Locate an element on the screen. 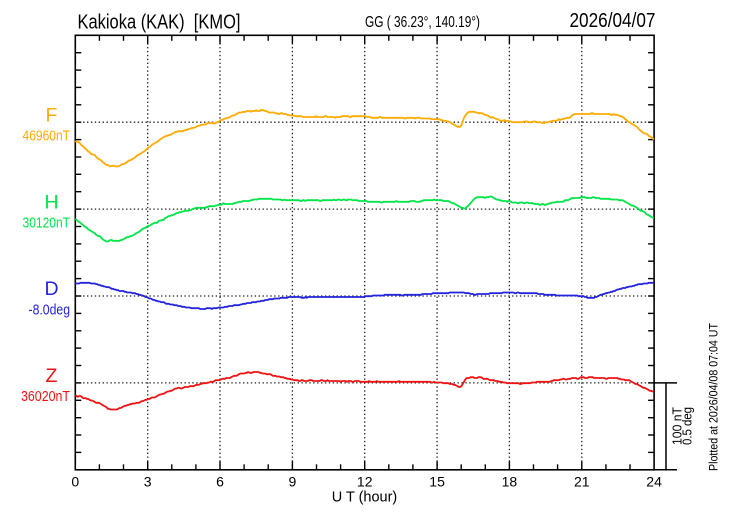 The height and width of the screenshot is (520, 730). svg-text: 9 is located at coordinates (293, 482).